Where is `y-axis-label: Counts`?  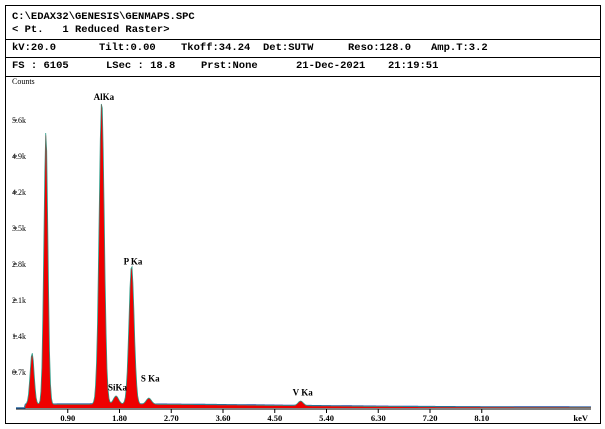
y-axis-label: Counts is located at coordinates (23, 81).